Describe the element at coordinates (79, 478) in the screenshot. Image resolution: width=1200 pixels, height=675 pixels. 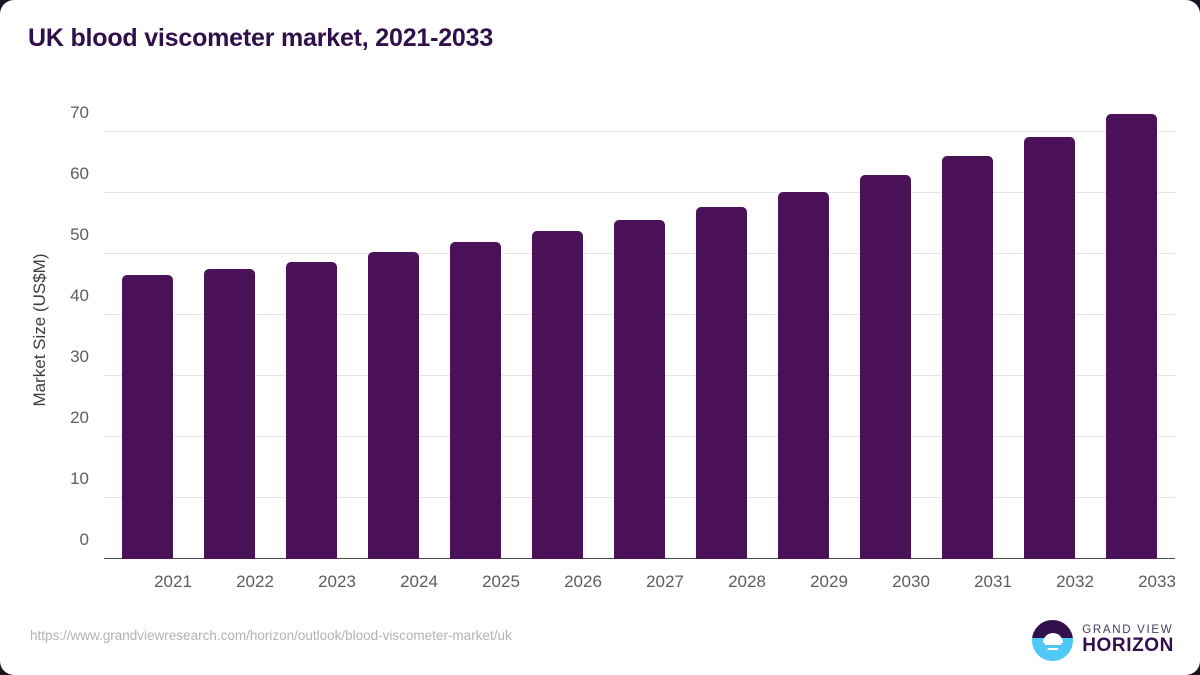
I see `y-axis-tick-label: 10` at that location.